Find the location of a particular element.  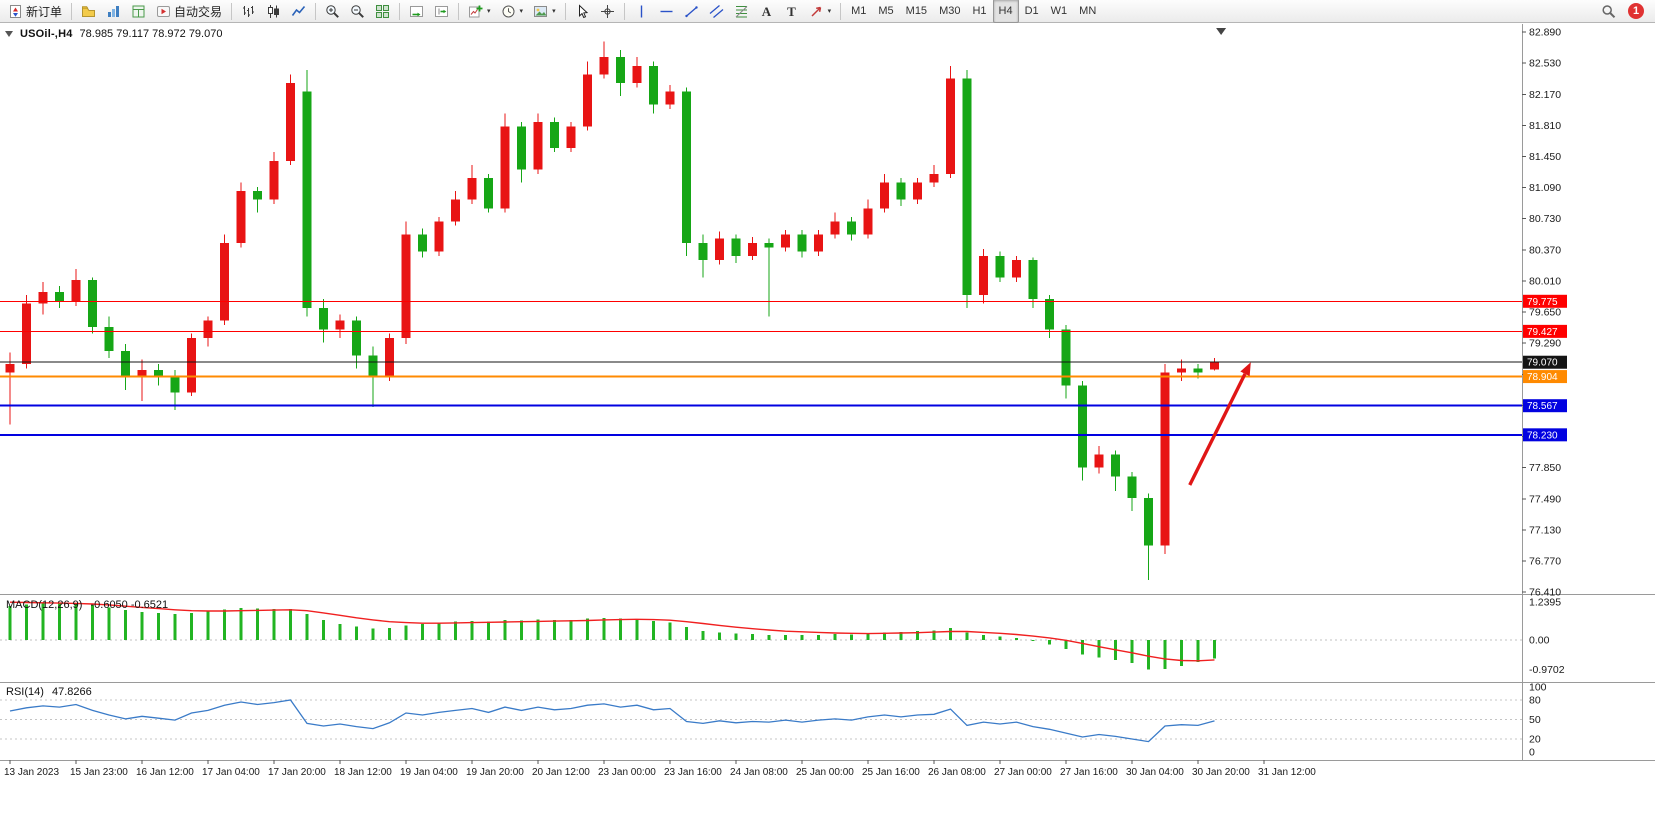

price-axis-tick: 80.370 is located at coordinates (1545, 250).